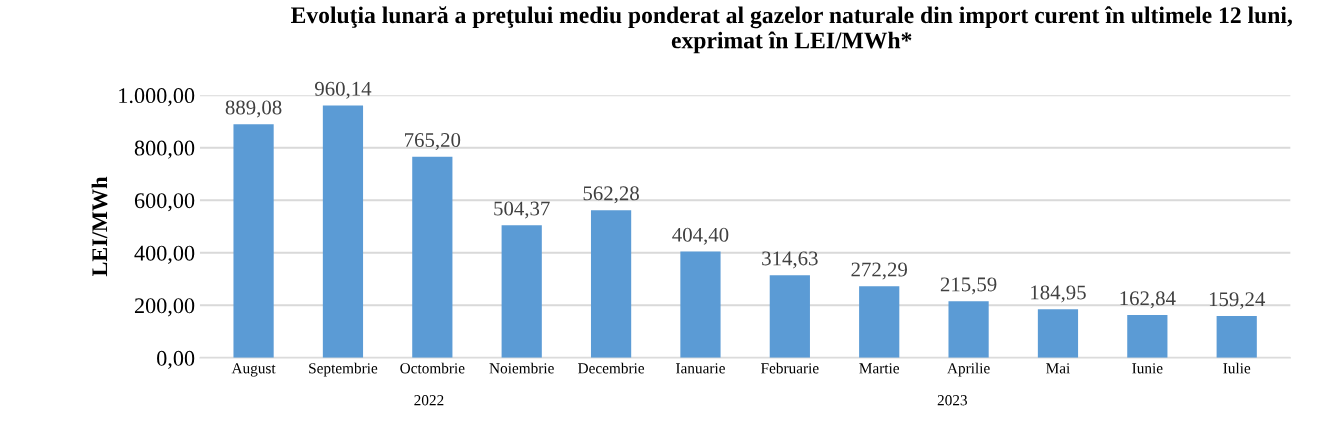  I want to click on data-label: 159,24, so click(1237, 301).